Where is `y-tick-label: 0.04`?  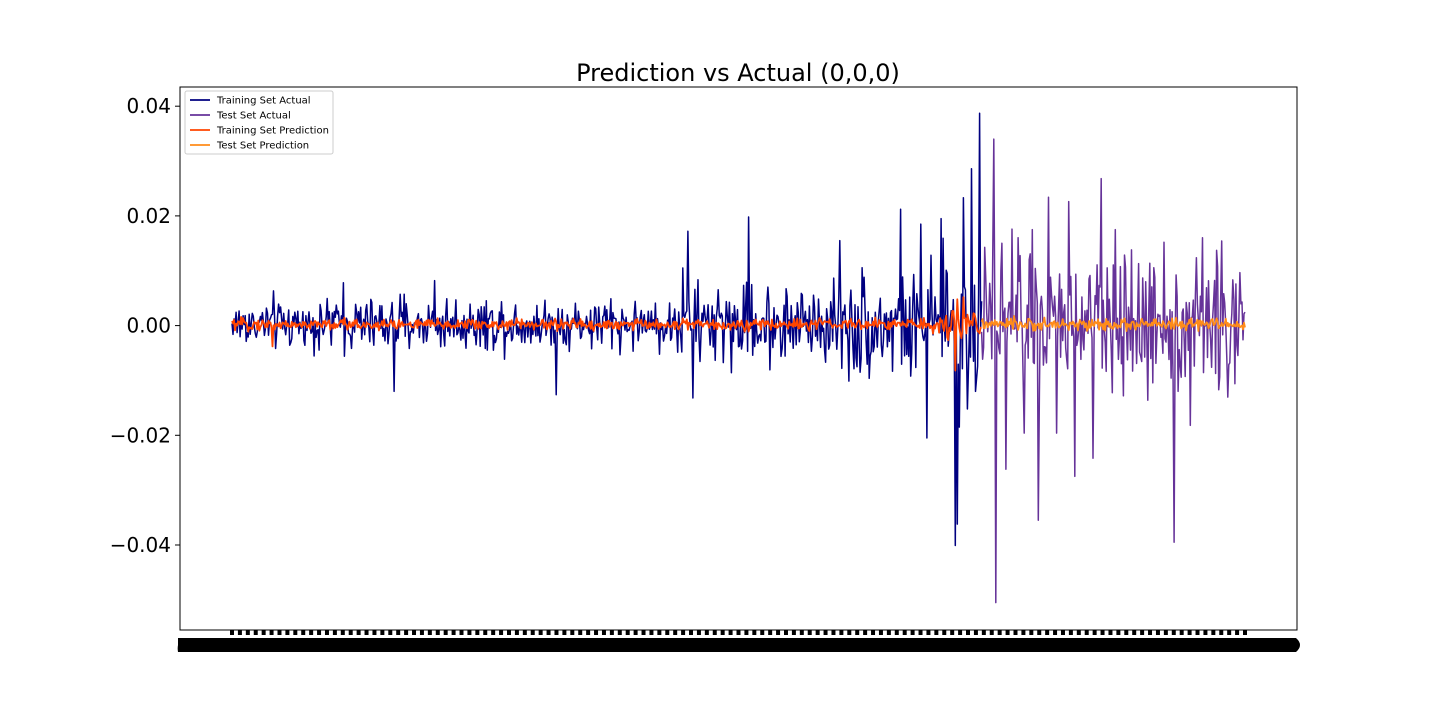
y-tick-label: 0.04 is located at coordinates (148, 106).